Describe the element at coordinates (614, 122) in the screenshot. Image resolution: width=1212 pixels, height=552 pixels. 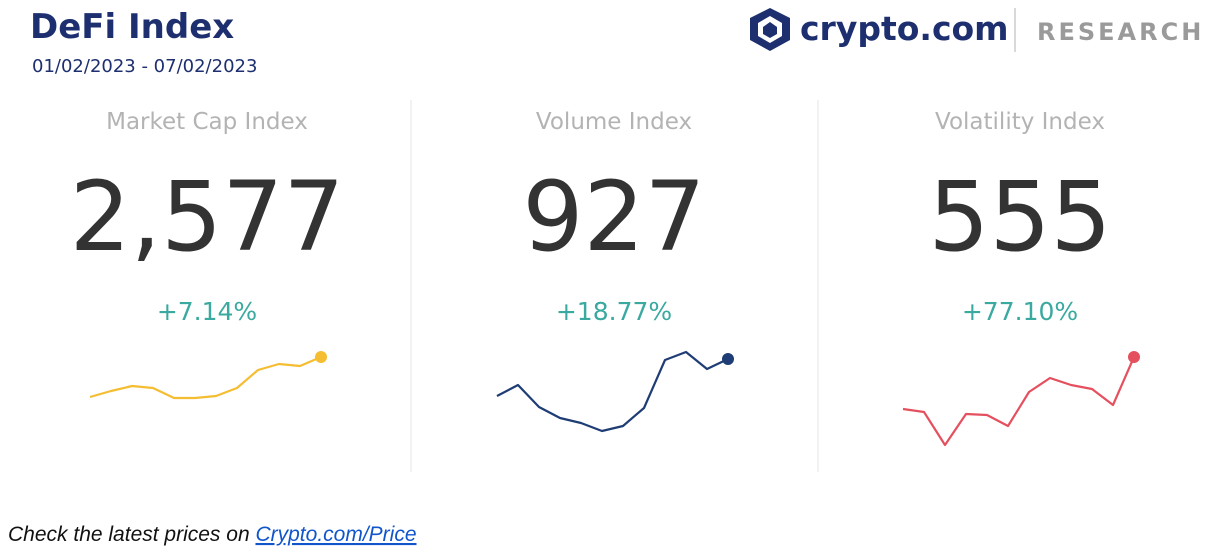
I see `index-name: Volume Index` at that location.